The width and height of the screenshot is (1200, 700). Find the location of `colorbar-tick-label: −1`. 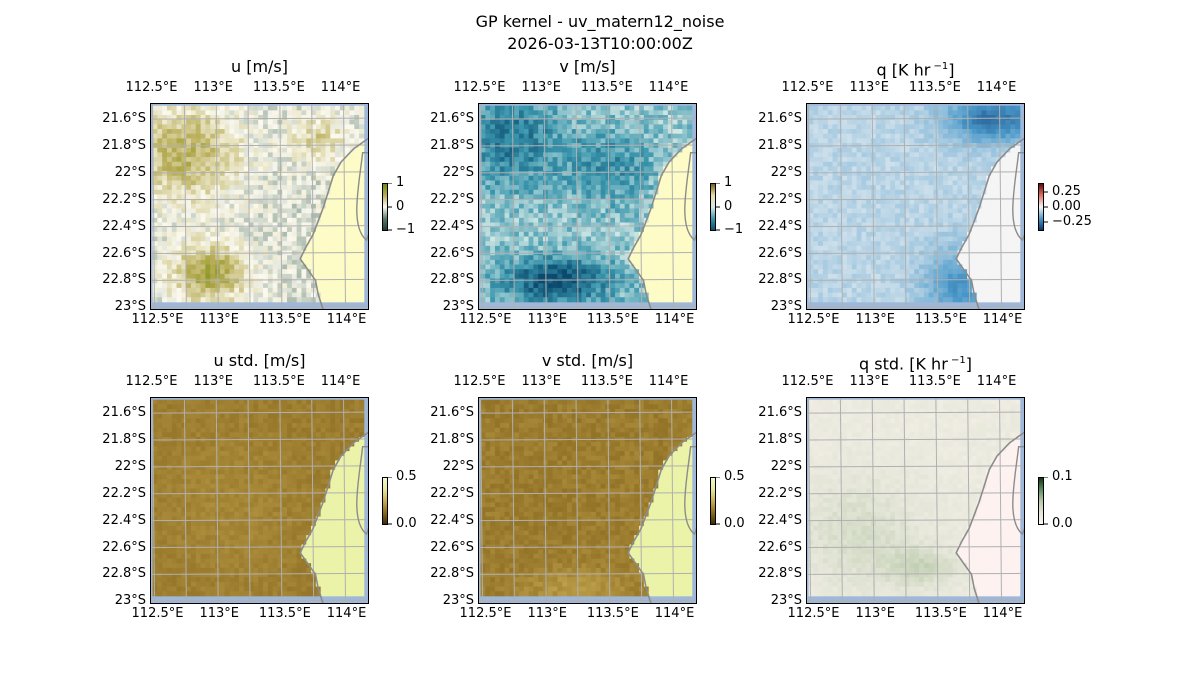

colorbar-tick-label: −1 is located at coordinates (734, 229).